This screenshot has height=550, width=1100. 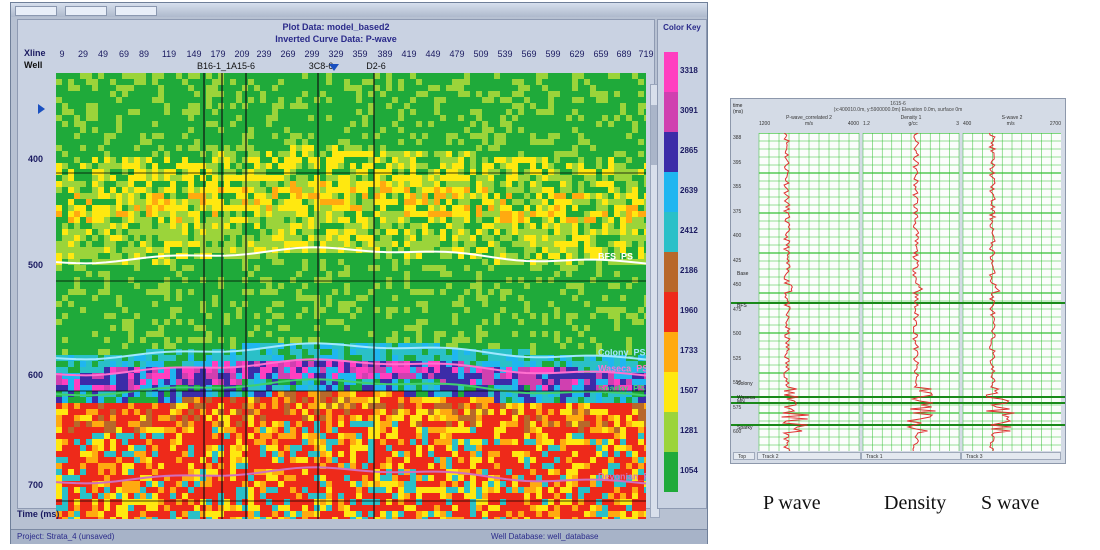 I want to click on current-xline-marker-icon, so click(x=334, y=67).